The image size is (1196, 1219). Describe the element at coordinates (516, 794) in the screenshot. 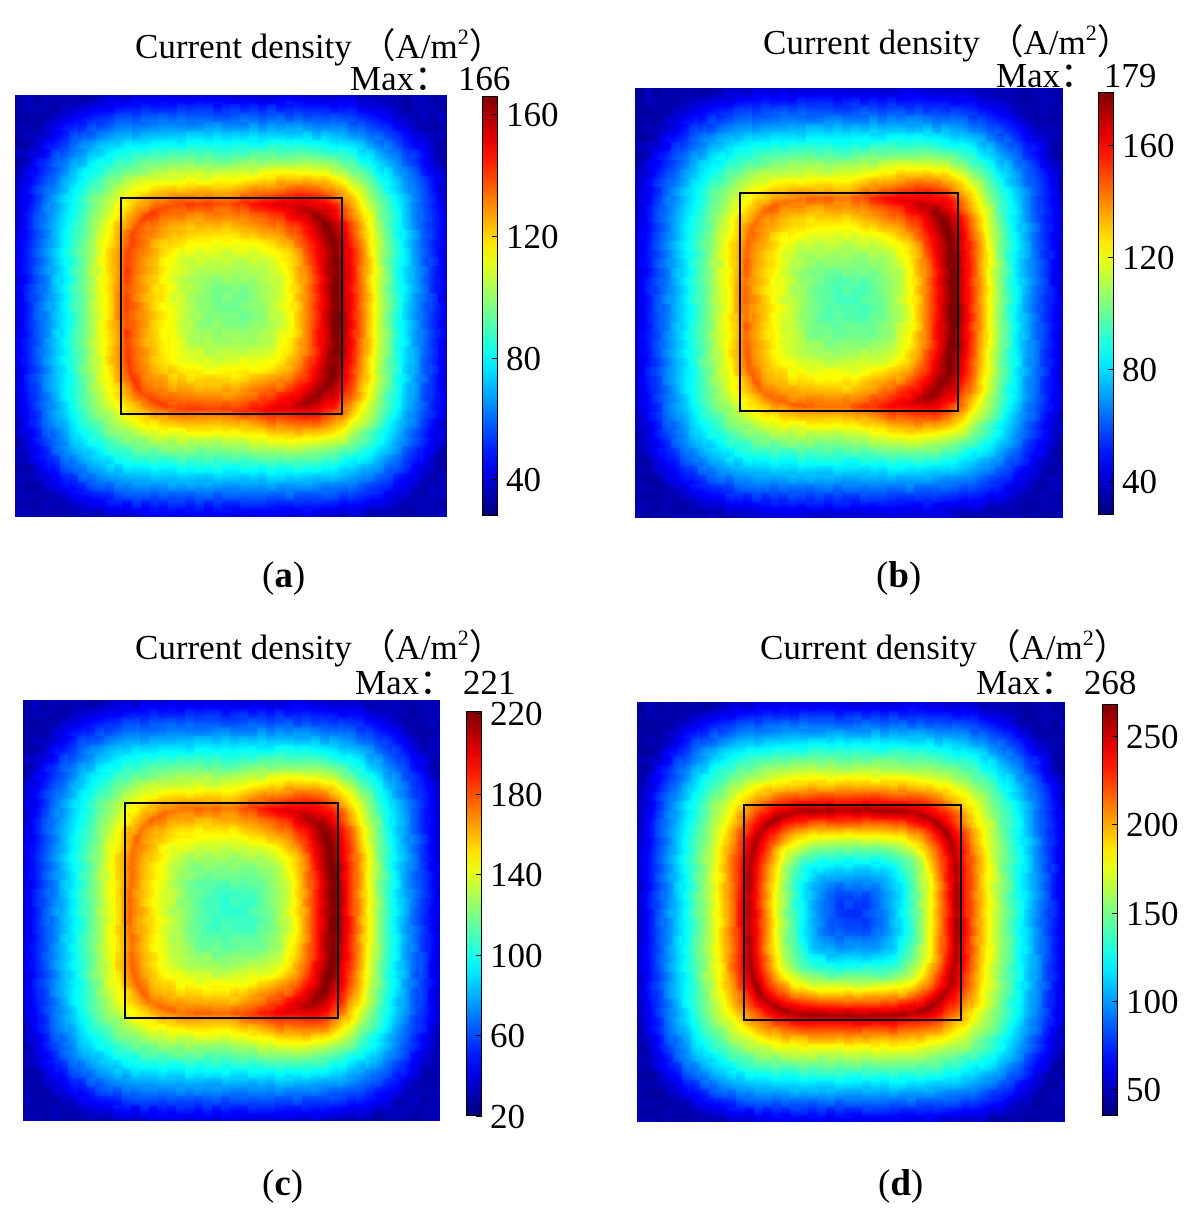

I see `colorbar-tick-label: 180` at that location.